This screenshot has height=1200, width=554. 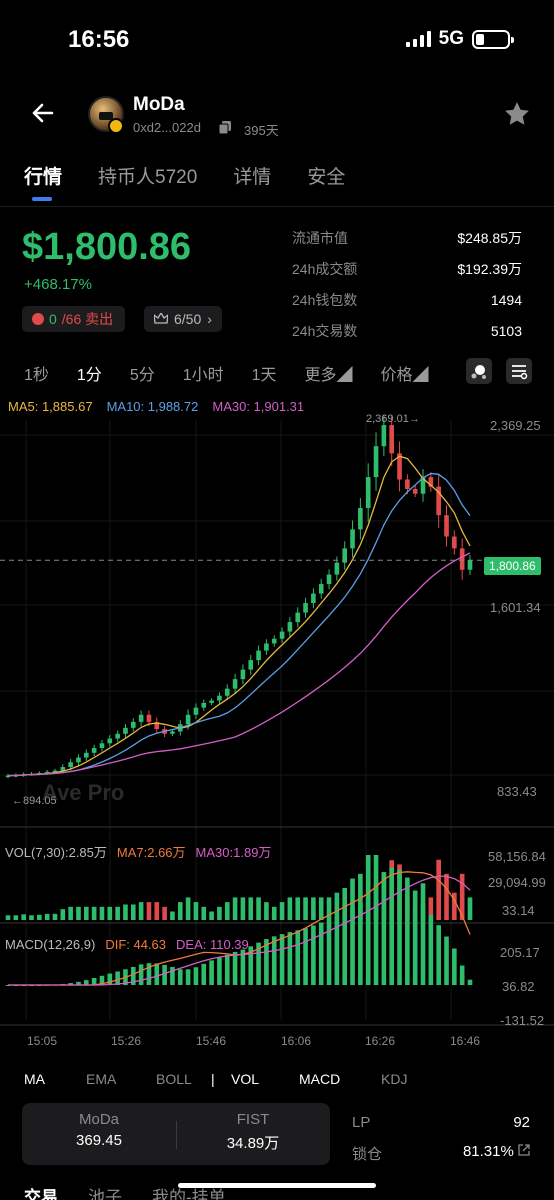 What do you see at coordinates (520, 952) in the screenshot?
I see `axis-macd-top: 205.17` at bounding box center [520, 952].